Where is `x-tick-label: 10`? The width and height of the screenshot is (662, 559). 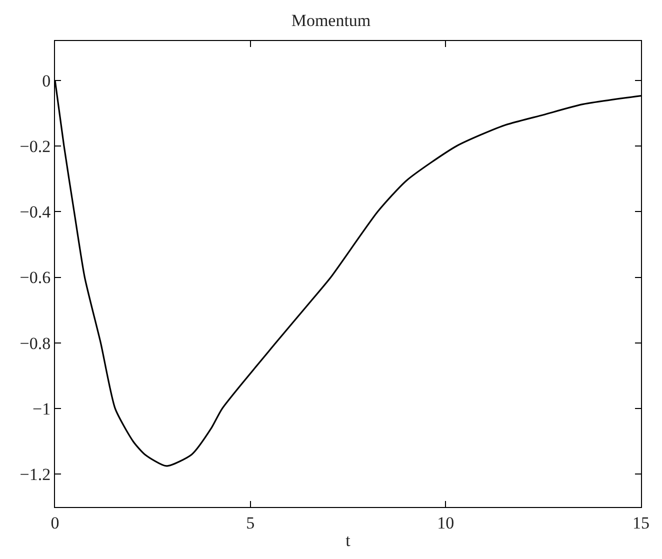 x-tick-label: 10 is located at coordinates (445, 522).